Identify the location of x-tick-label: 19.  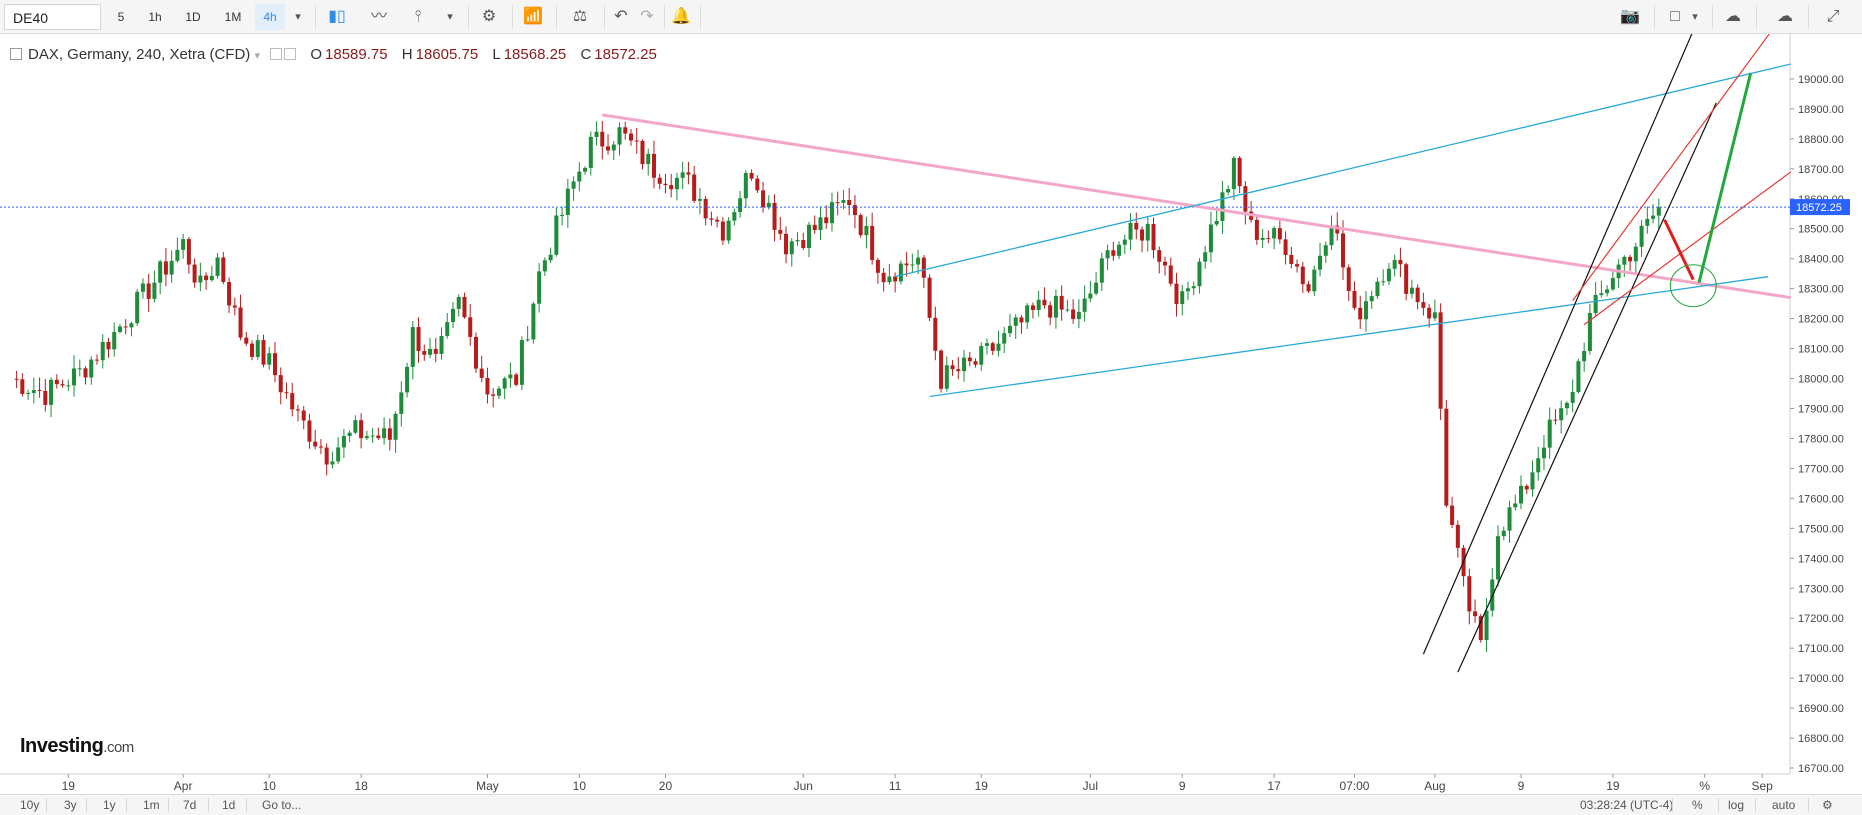
(69, 786).